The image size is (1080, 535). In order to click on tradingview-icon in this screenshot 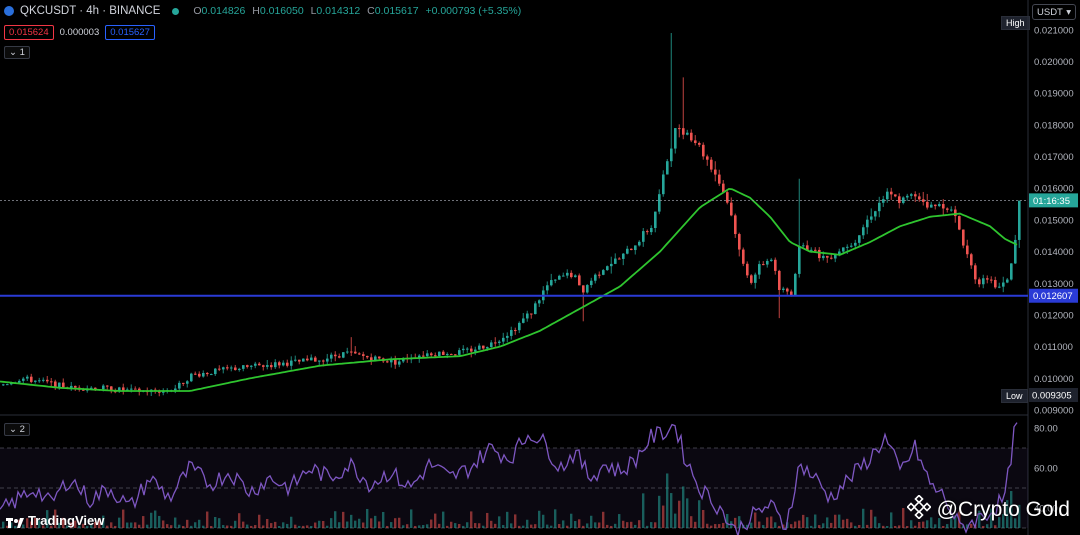, I will do `click(15, 522)`.